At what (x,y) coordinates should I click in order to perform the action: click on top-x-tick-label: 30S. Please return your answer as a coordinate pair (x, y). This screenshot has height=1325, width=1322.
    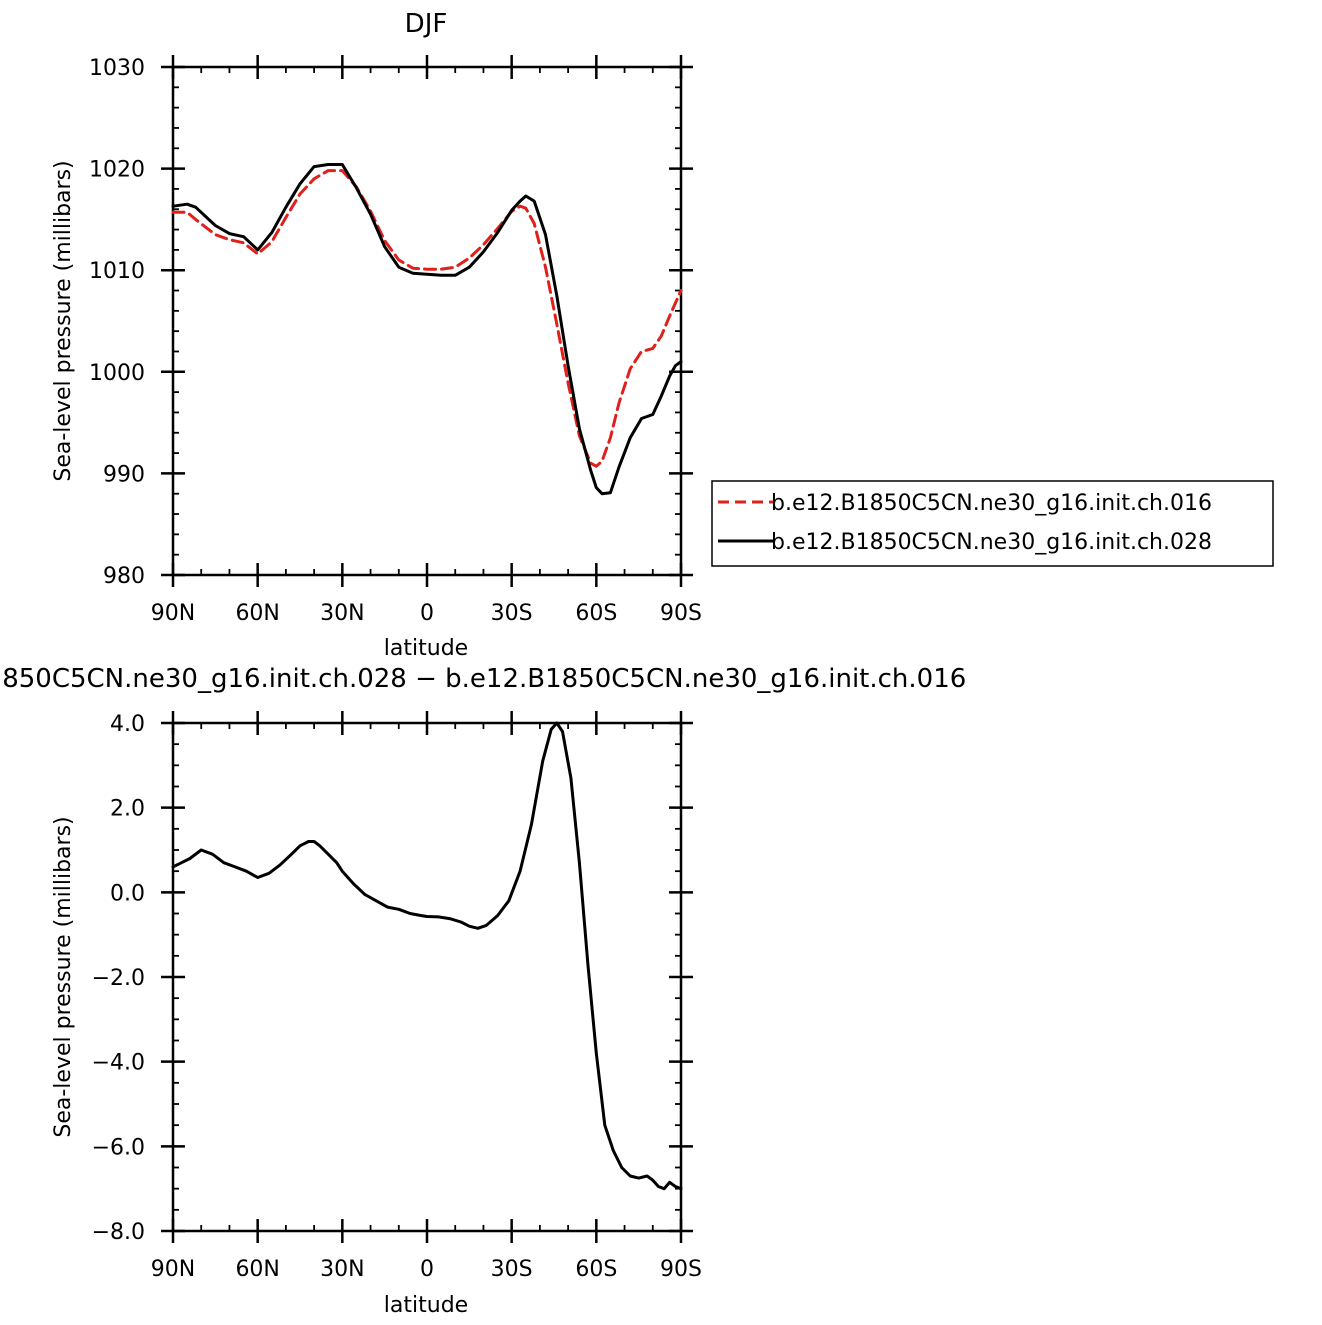
    Looking at the image, I should click on (512, 613).